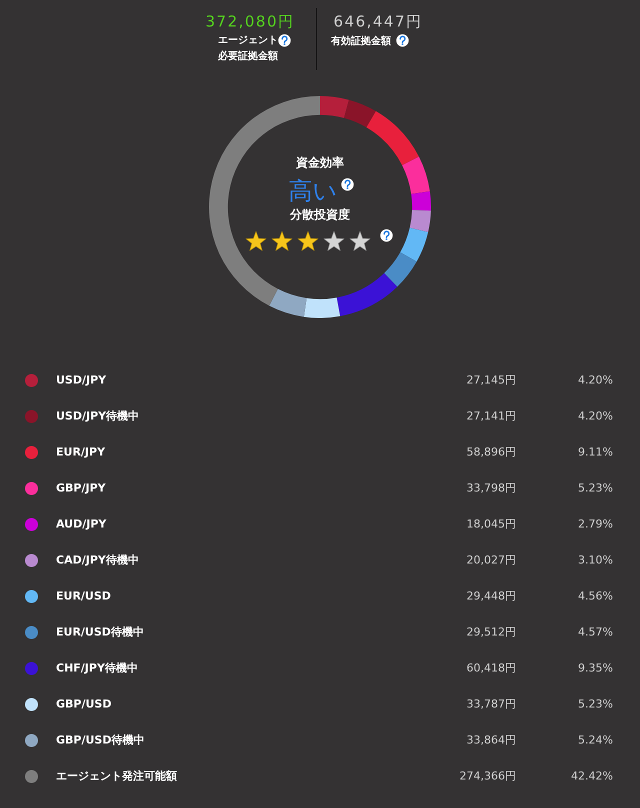 This screenshot has width=640, height=808. Describe the element at coordinates (100, 632) in the screenshot. I see `legend-label: EUR/USD待機中` at that location.